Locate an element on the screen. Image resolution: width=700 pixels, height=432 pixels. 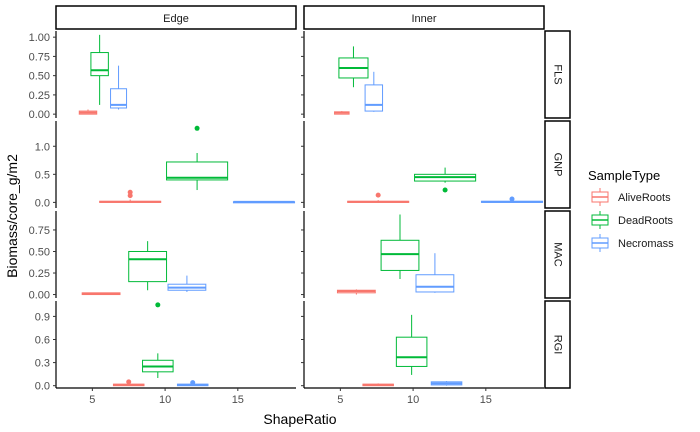
y-tick-label: 1.00 is located at coordinates (39, 38).